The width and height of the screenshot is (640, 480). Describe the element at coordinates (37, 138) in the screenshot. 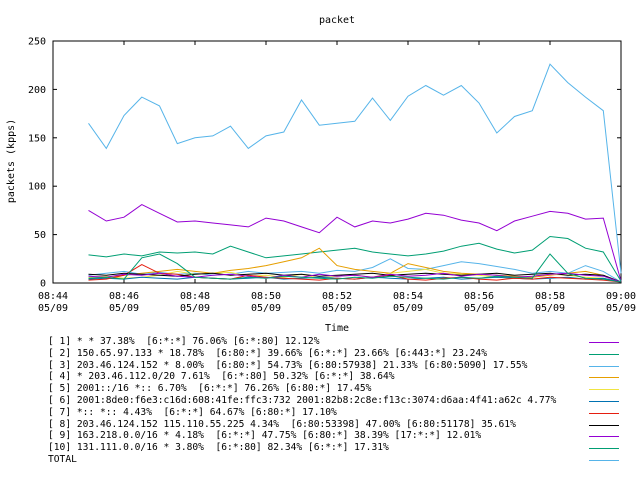

I see `y-tick-label: 150` at that location.